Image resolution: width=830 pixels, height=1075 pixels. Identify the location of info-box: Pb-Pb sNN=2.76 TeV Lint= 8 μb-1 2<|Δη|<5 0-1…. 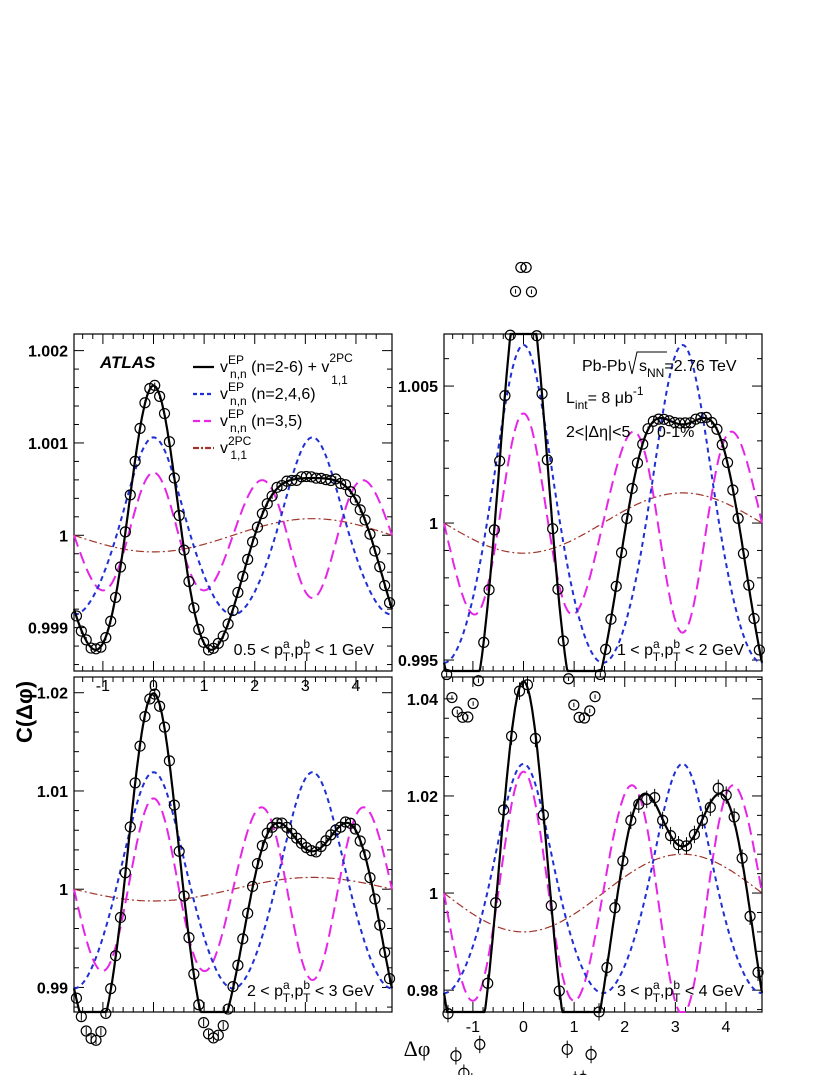
(651, 396).